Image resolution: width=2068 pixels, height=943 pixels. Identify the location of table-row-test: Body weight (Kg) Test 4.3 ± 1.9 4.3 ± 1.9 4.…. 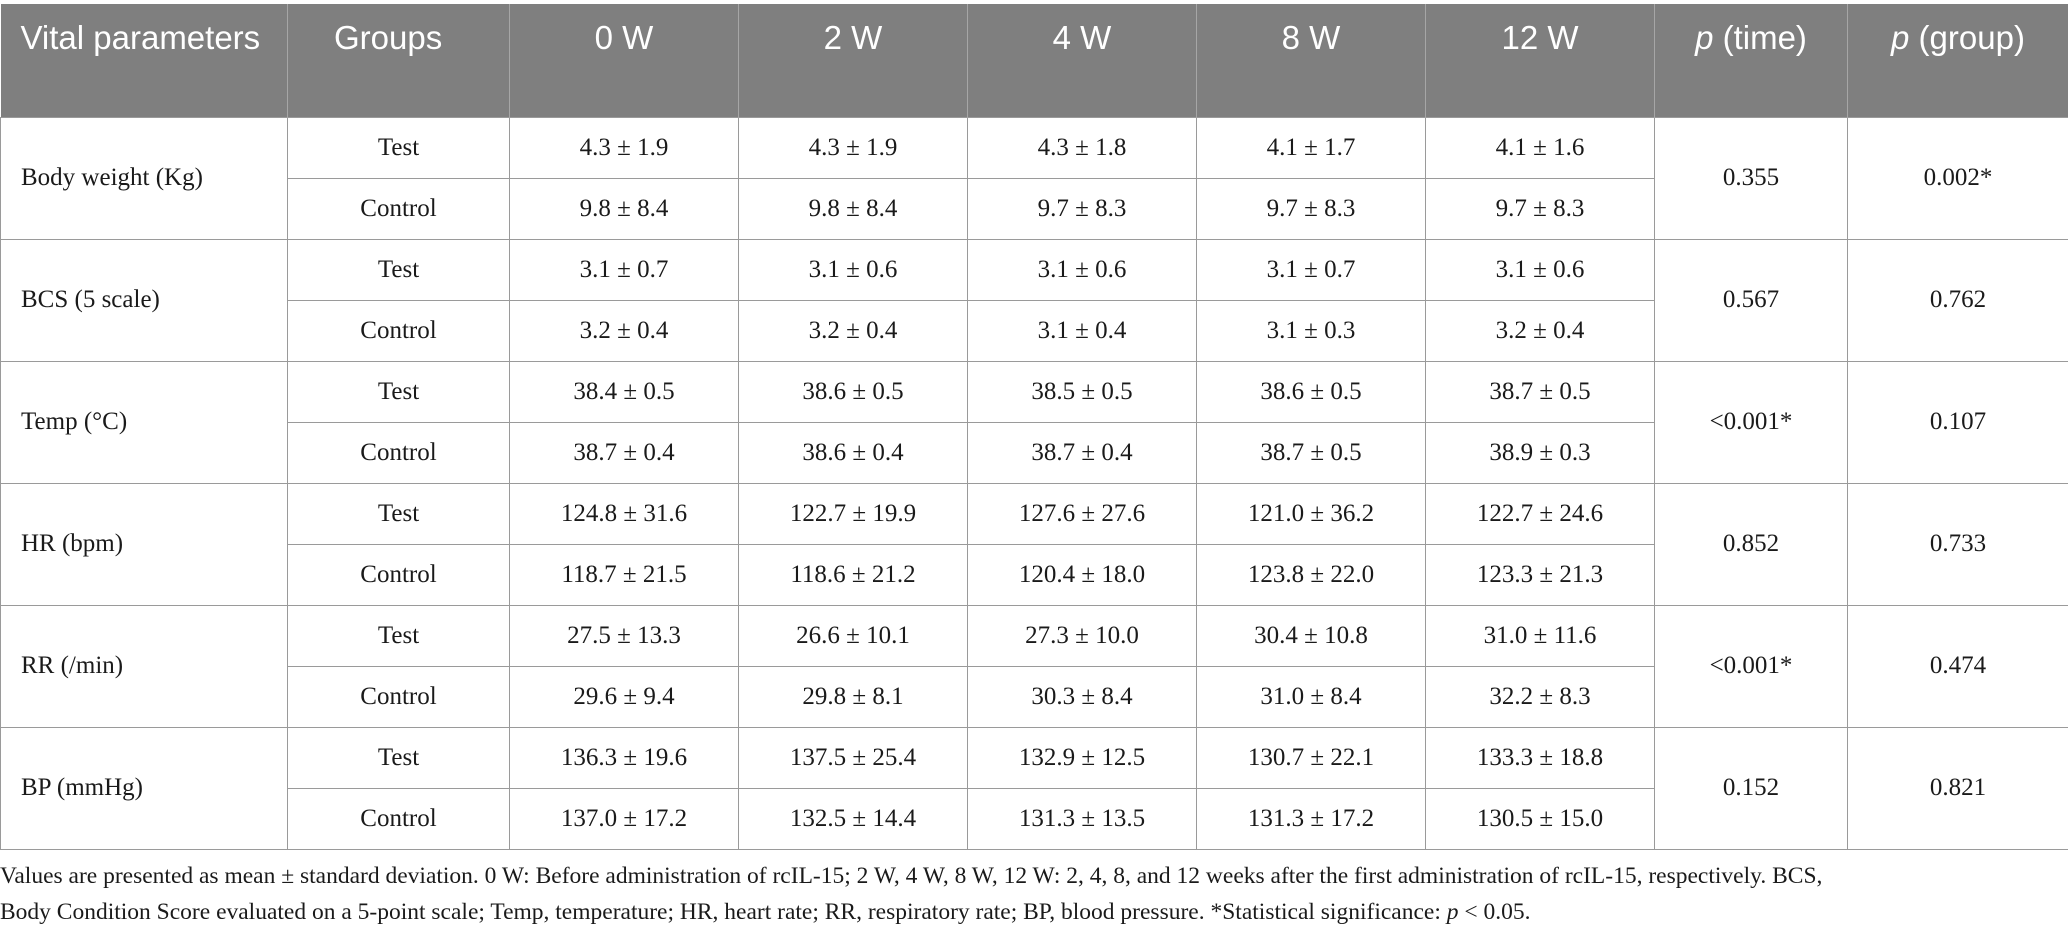
(1034, 178).